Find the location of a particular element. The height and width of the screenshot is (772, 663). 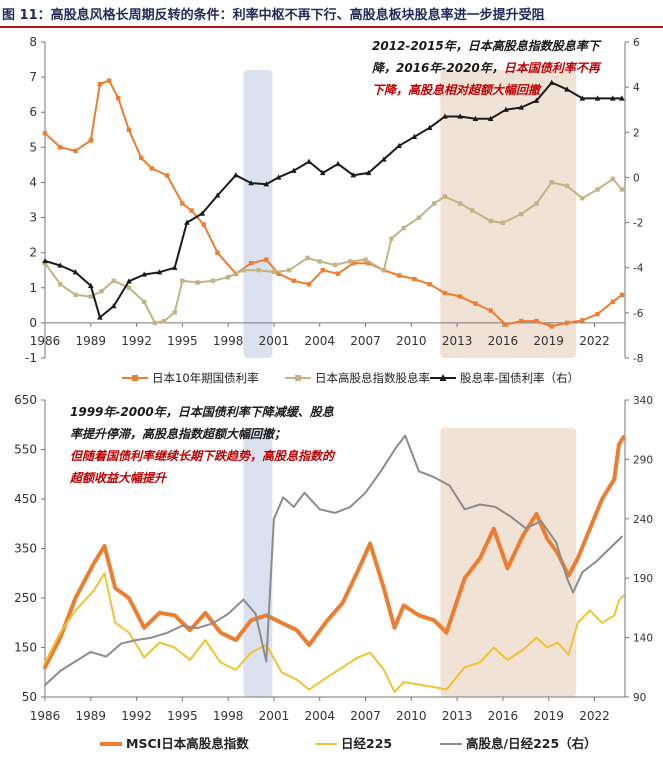

y-left-tick-label: 2 is located at coordinates (33, 253).